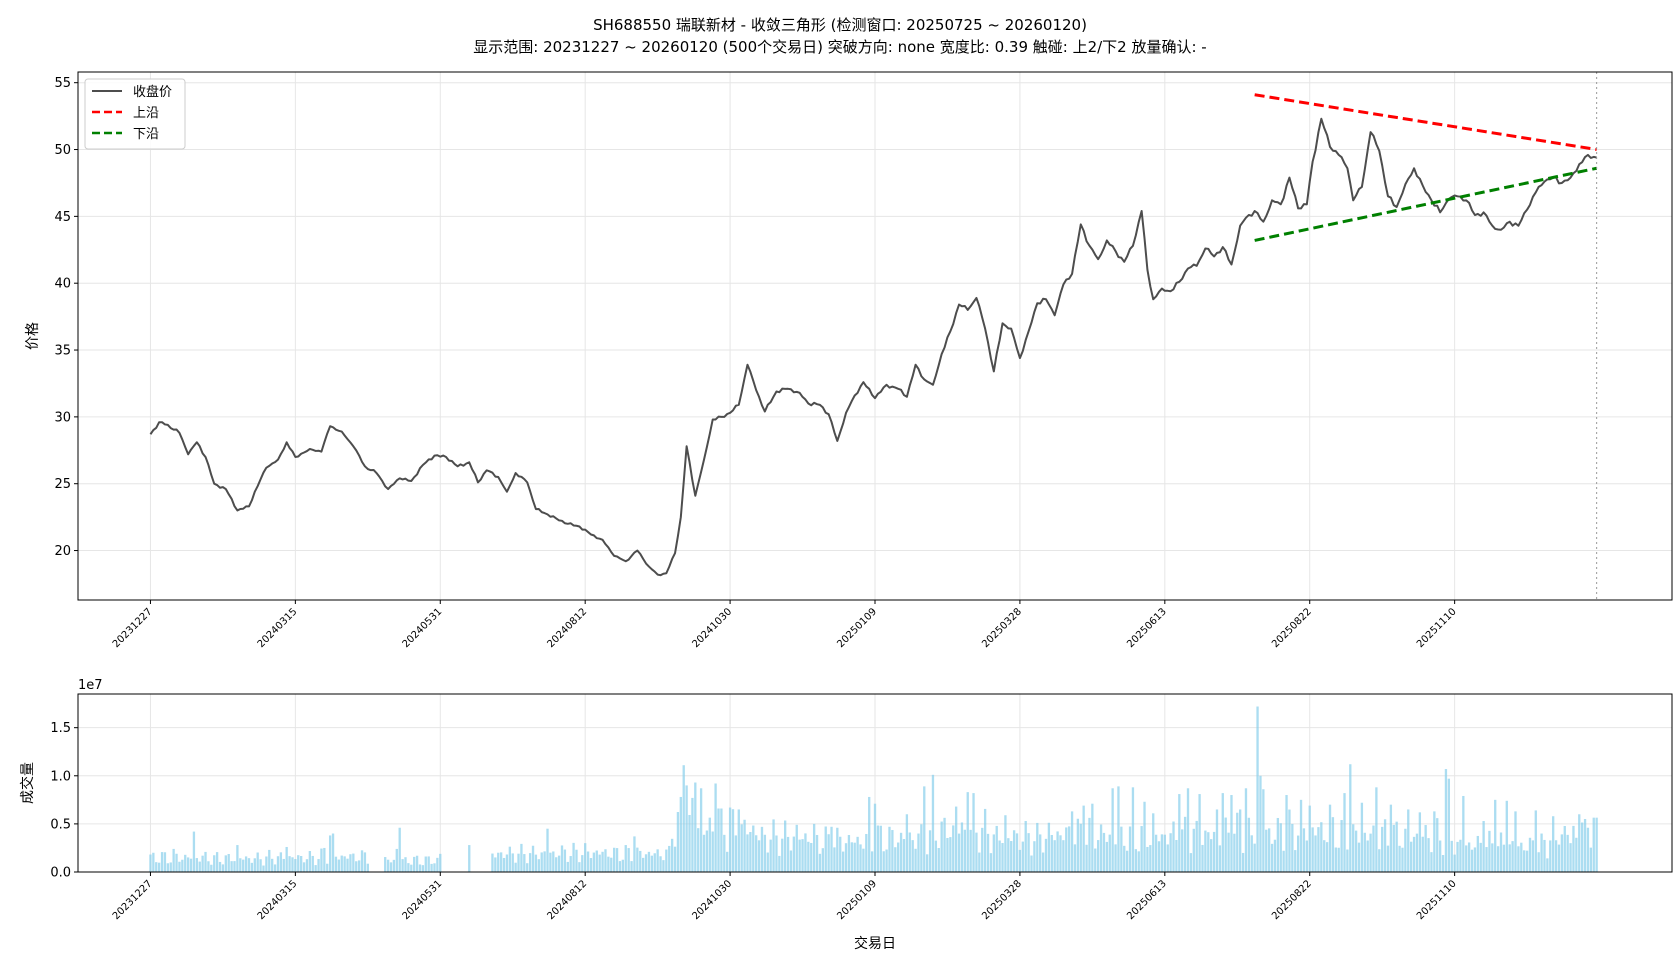 The image size is (1680, 964). I want to click on volume-y-tick-label: 1.5, so click(60, 728).